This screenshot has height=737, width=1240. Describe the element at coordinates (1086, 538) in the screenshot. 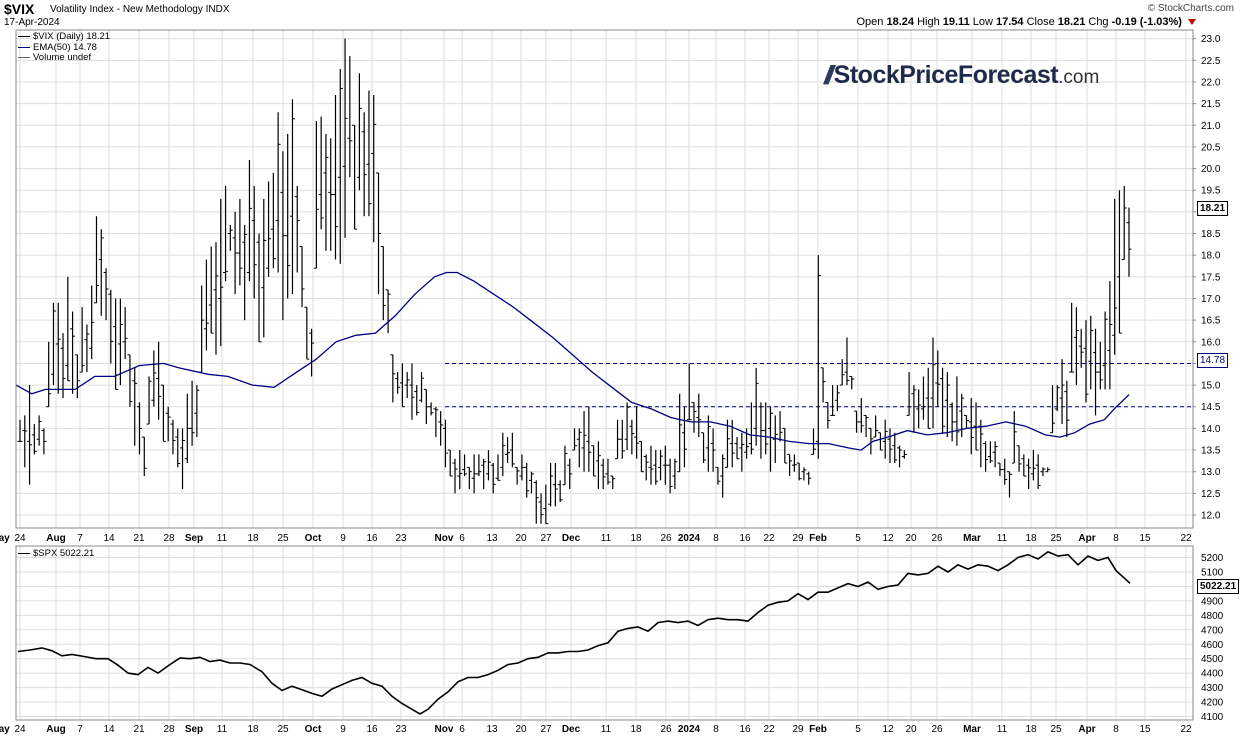

I see `x-tick-label: Apr` at that location.